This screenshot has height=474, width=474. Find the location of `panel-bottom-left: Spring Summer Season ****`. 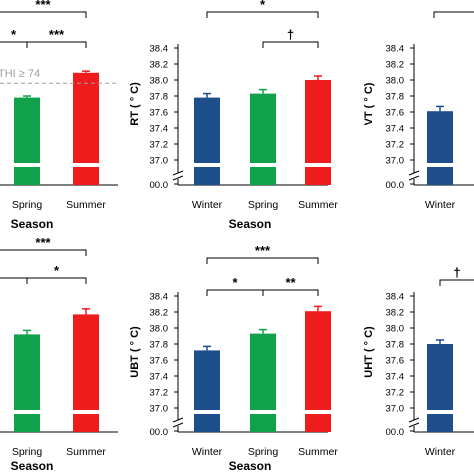

panel-bottom-left: Spring Summer Season **** is located at coordinates (59, 354).